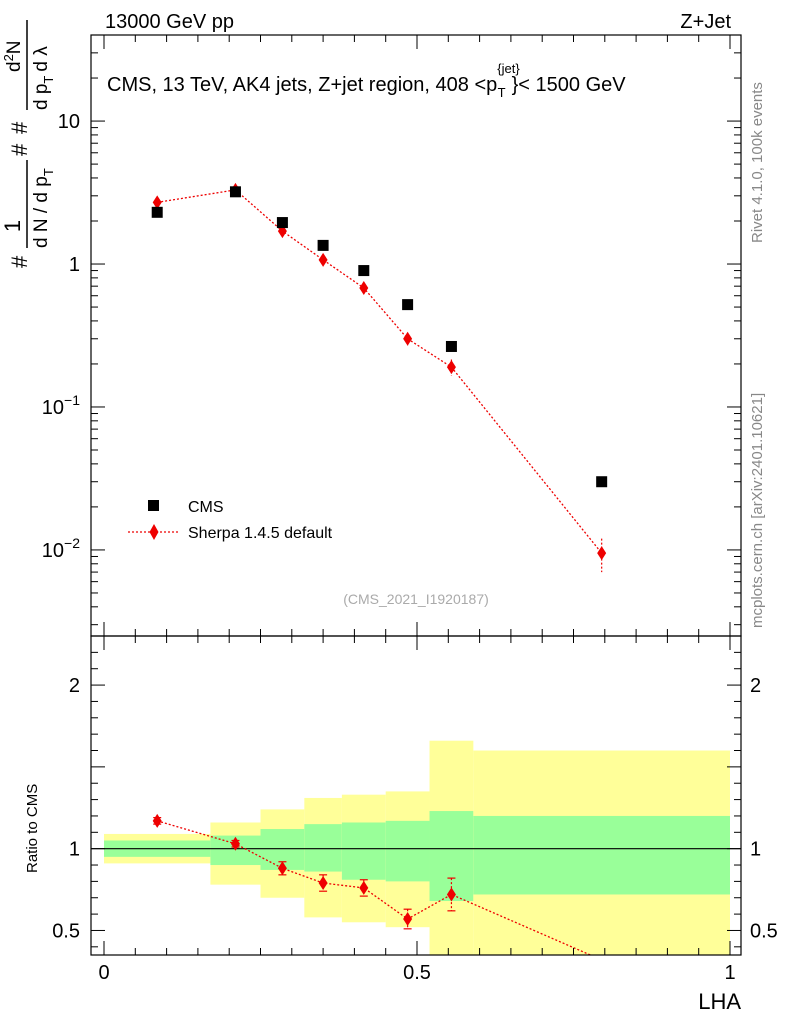 This screenshot has height=1024, width=786. I want to click on main-y-tick-label: 10⁻¹, so click(61, 405).